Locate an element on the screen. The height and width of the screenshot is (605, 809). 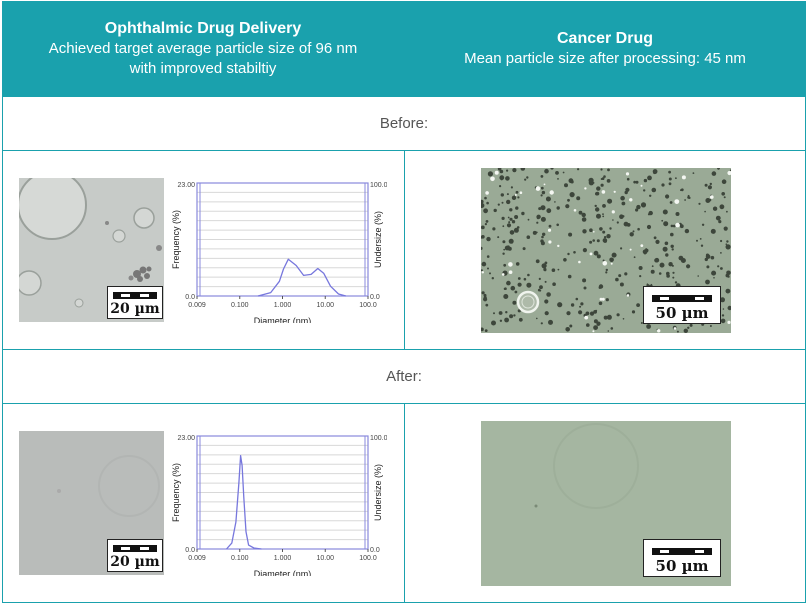
scale-bar-50um: 50 µm is located at coordinates (682, 305).